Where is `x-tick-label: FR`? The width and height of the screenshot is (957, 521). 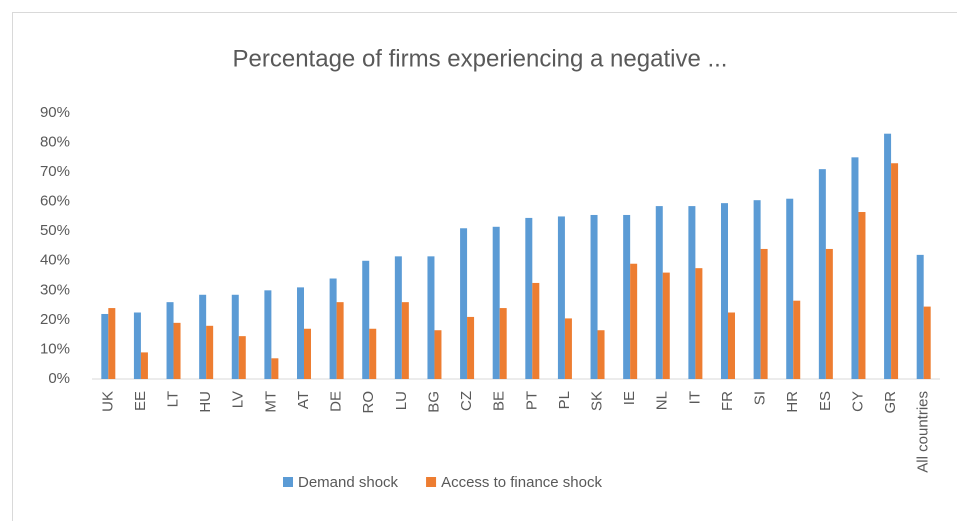 x-tick-label: FR is located at coordinates (727, 401).